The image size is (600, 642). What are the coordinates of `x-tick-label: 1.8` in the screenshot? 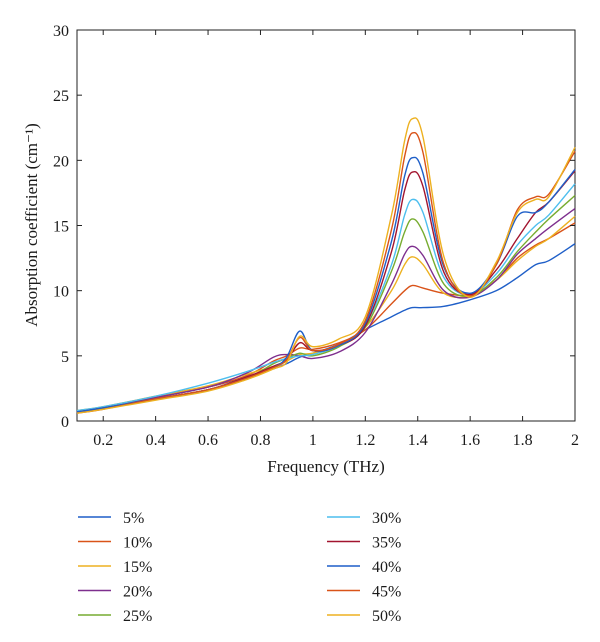 It's located at (523, 440).